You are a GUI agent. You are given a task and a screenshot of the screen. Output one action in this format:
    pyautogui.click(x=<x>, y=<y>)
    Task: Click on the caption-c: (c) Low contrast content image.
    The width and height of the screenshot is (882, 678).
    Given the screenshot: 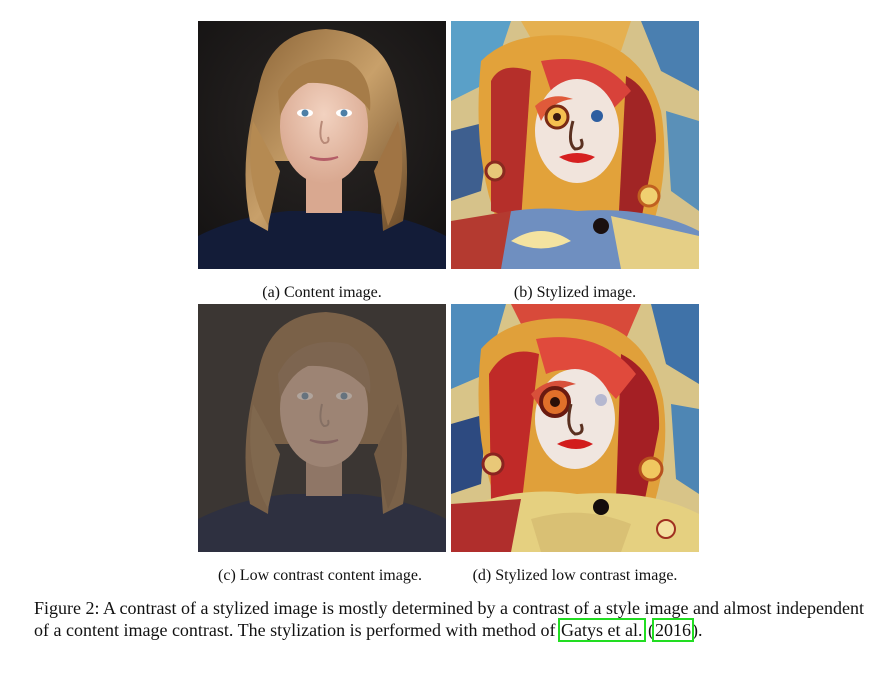 What is the action you would take?
    pyautogui.click(x=320, y=575)
    